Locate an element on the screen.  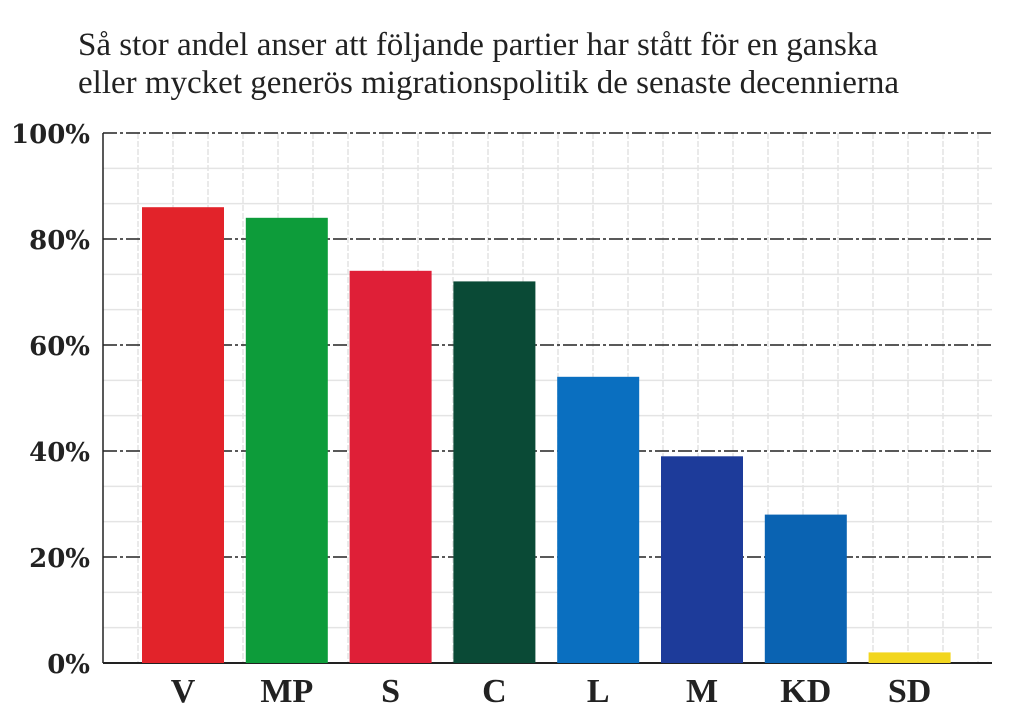
y-tick-label: 80% is located at coordinates (59, 241).